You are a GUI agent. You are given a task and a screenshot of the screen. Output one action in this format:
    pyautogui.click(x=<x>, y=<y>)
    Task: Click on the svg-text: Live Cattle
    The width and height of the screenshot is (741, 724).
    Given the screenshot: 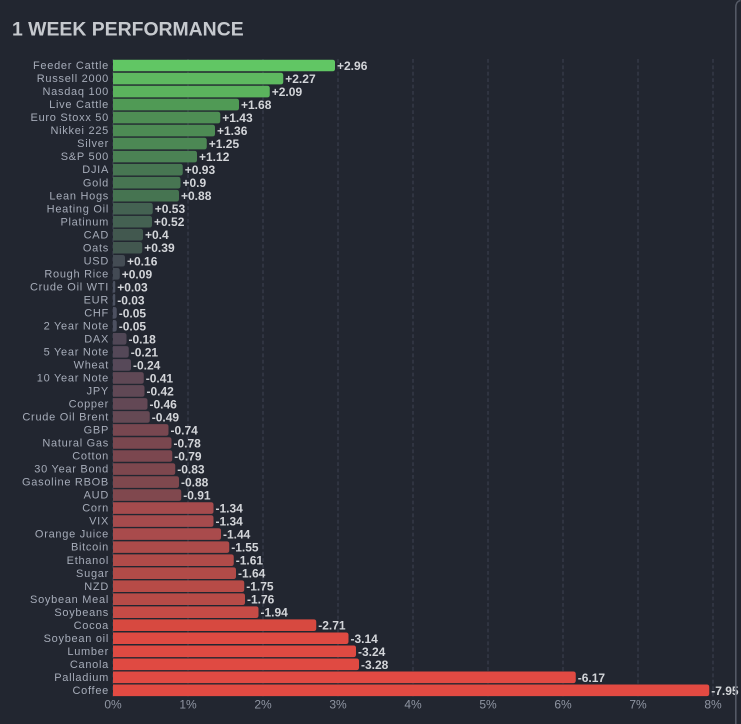 What is the action you would take?
    pyautogui.click(x=79, y=105)
    